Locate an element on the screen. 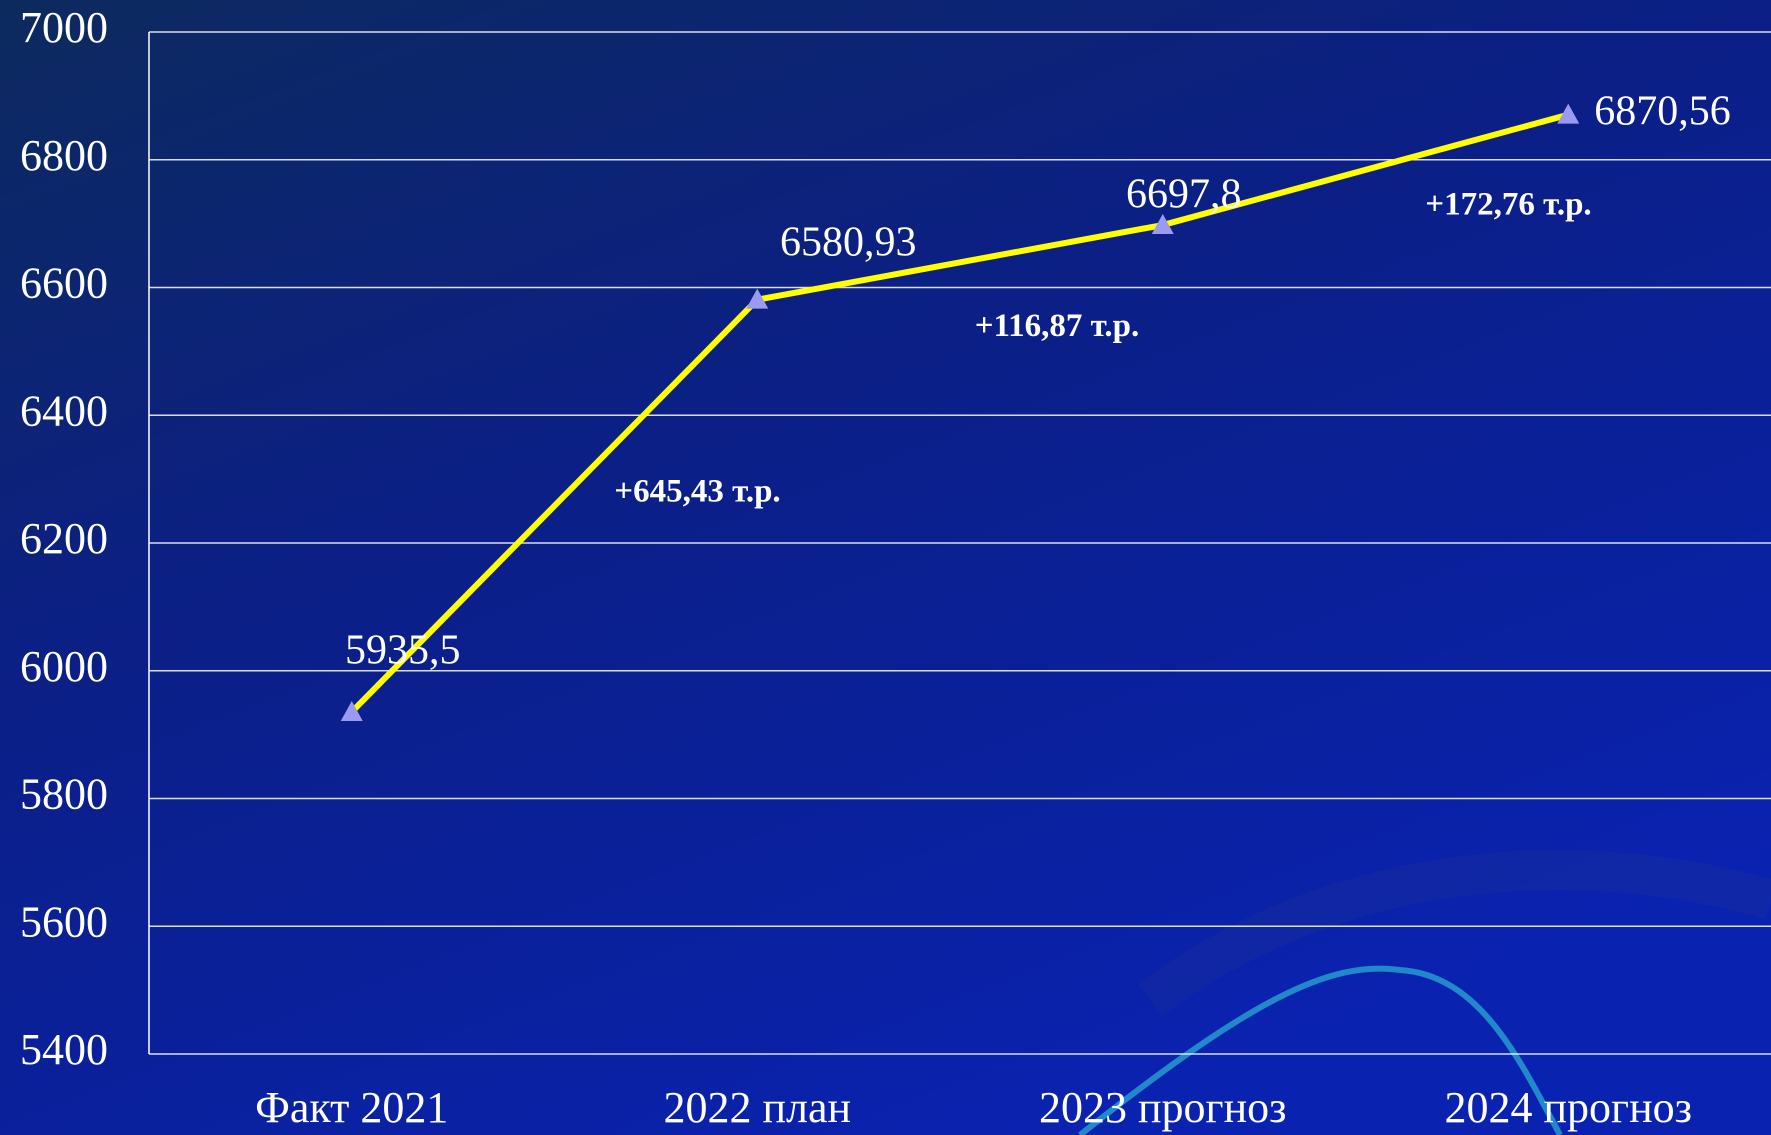 This screenshot has width=1771, height=1135. y-tick-label: 6000 is located at coordinates (64, 666).